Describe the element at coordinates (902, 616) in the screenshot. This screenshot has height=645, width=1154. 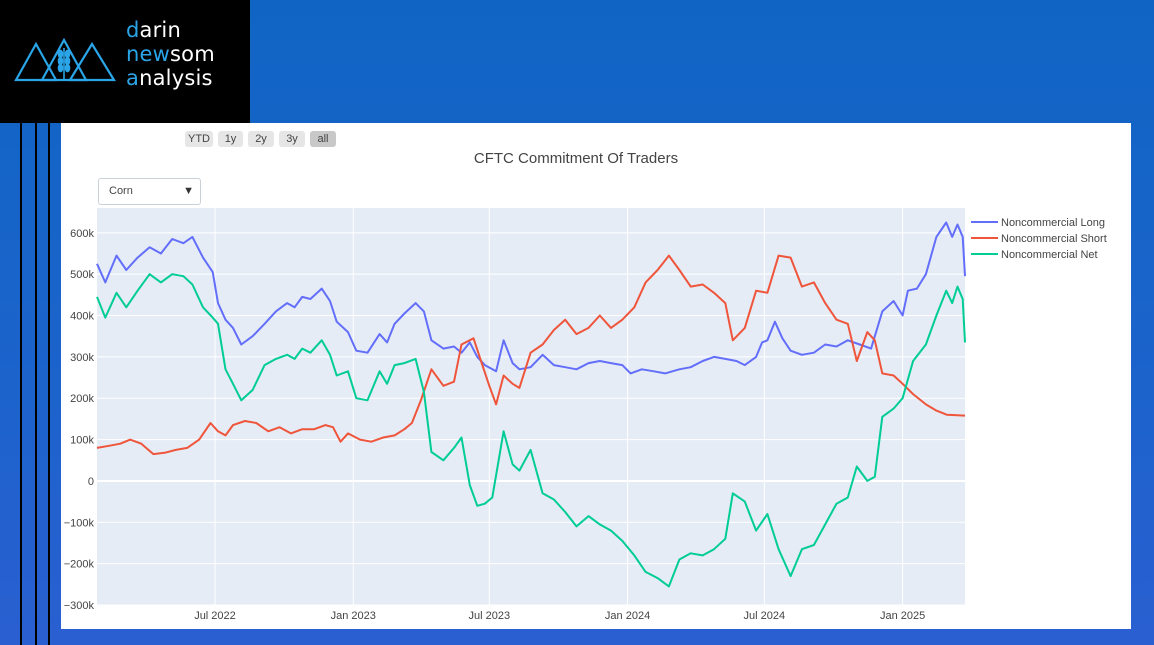
I see `x-tick-label: Jan 2025` at that location.